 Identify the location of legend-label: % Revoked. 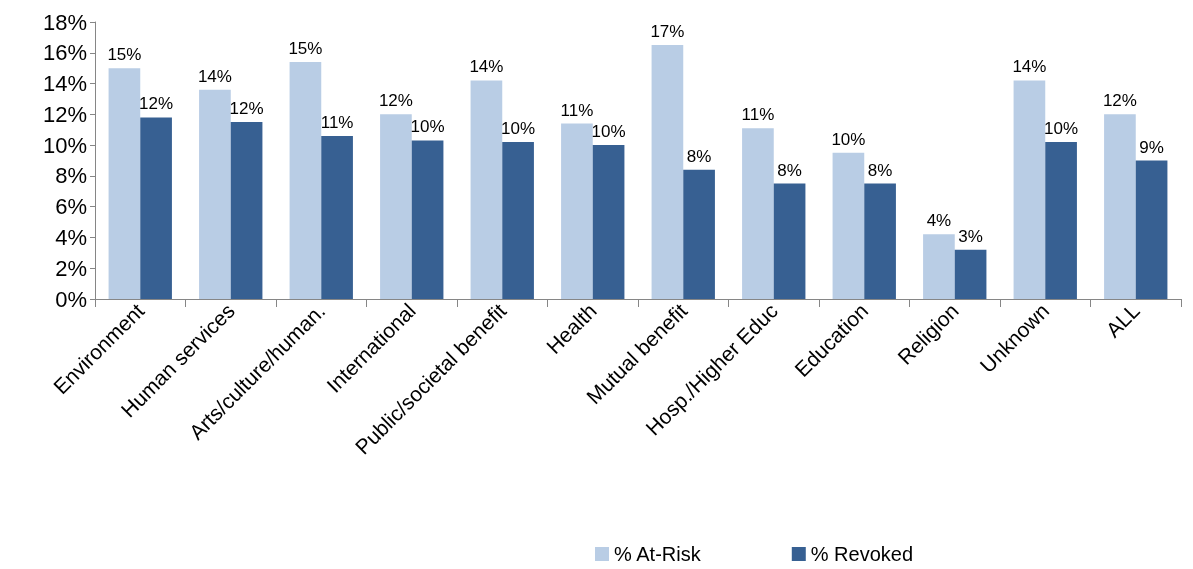
(862, 554).